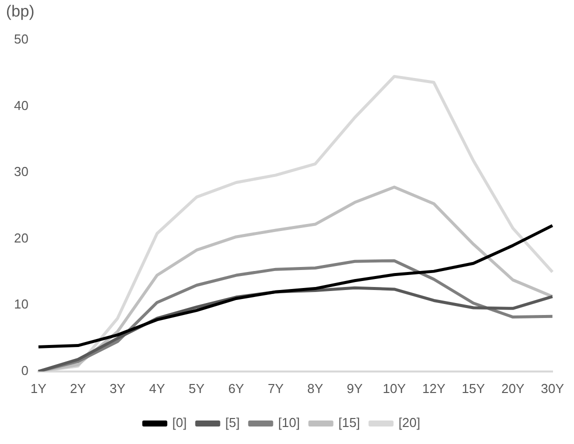 This screenshot has height=444, width=574. I want to click on y-tick-label: 20, so click(21, 238).